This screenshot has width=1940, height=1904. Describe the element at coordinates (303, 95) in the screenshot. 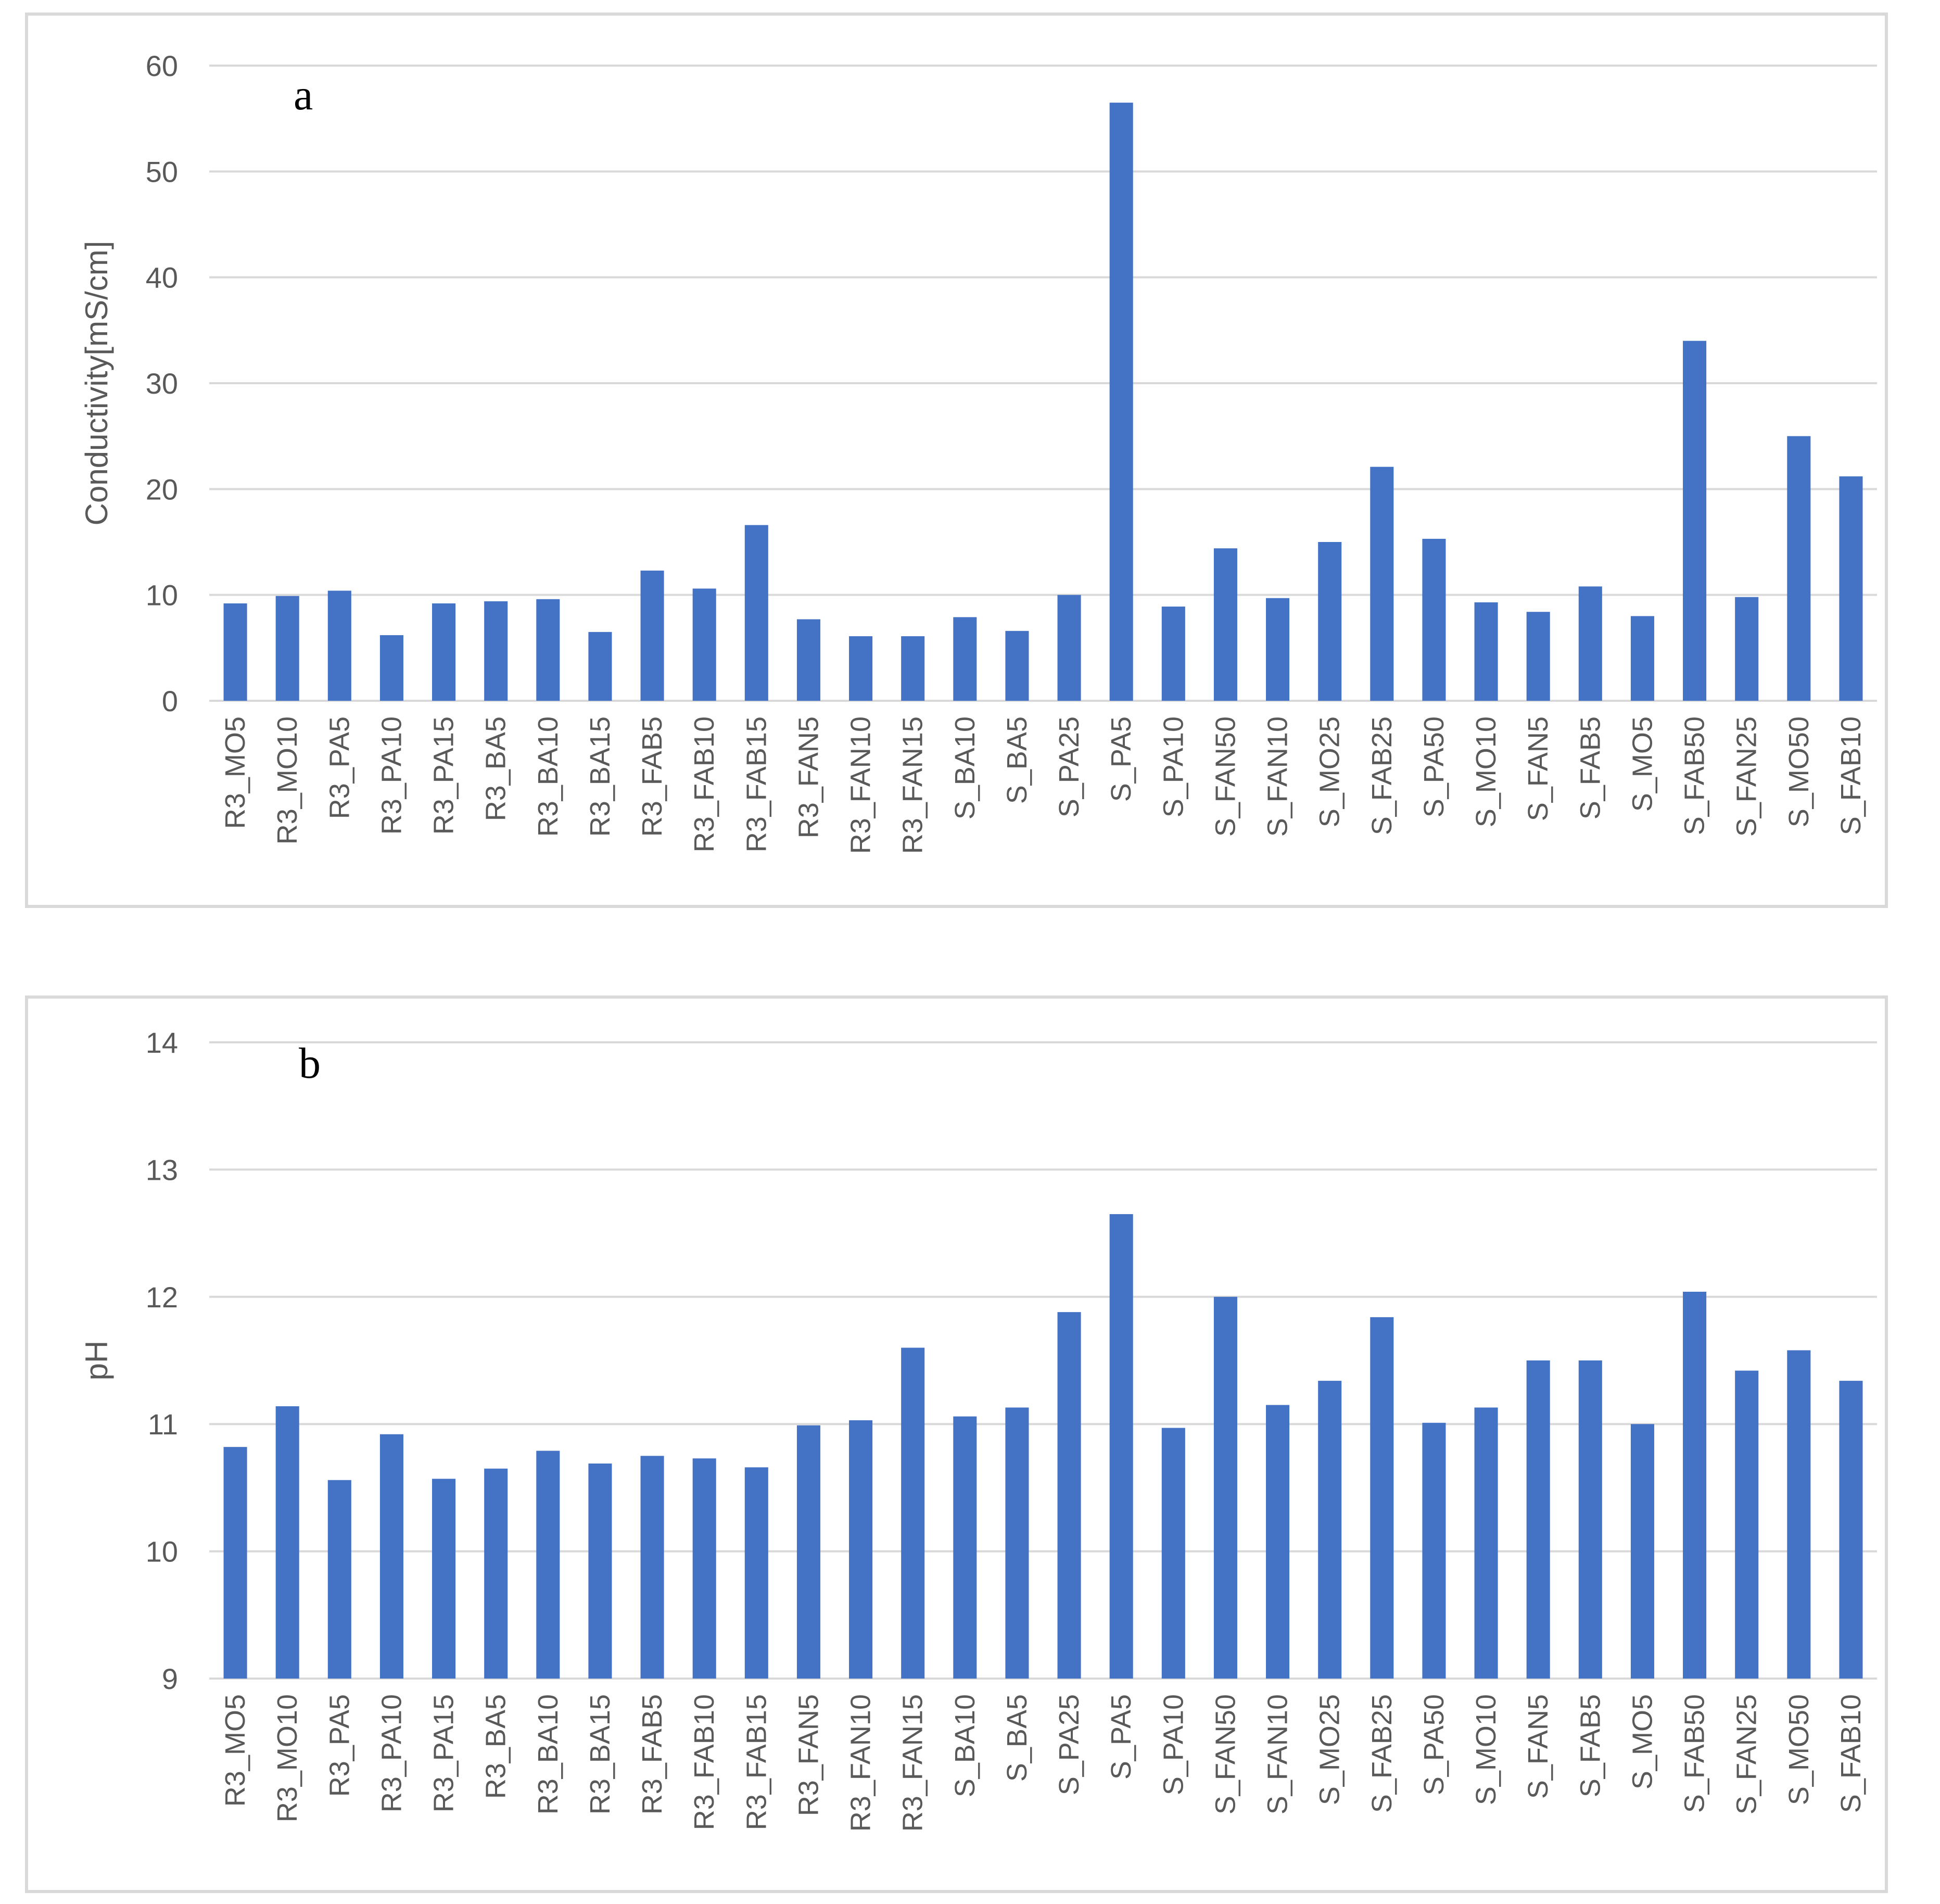

I see `panel-label: a` at that location.